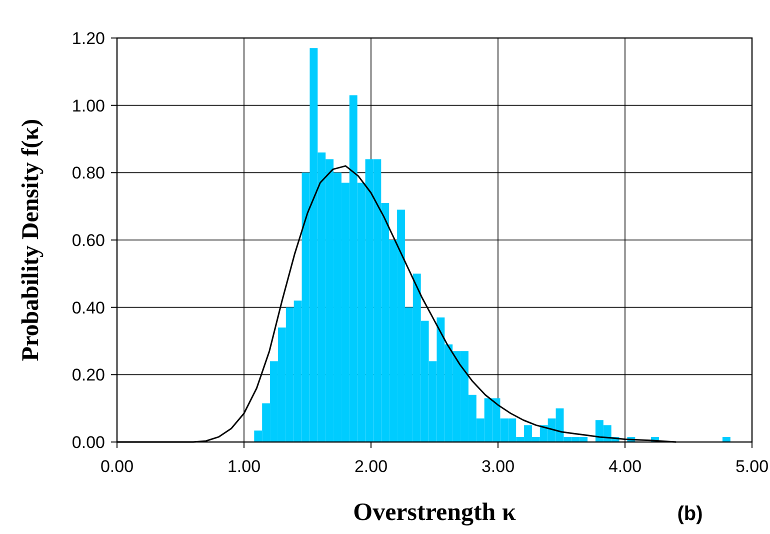  Describe the element at coordinates (752, 466) in the screenshot. I see `x-tick-label: 5.00` at that location.